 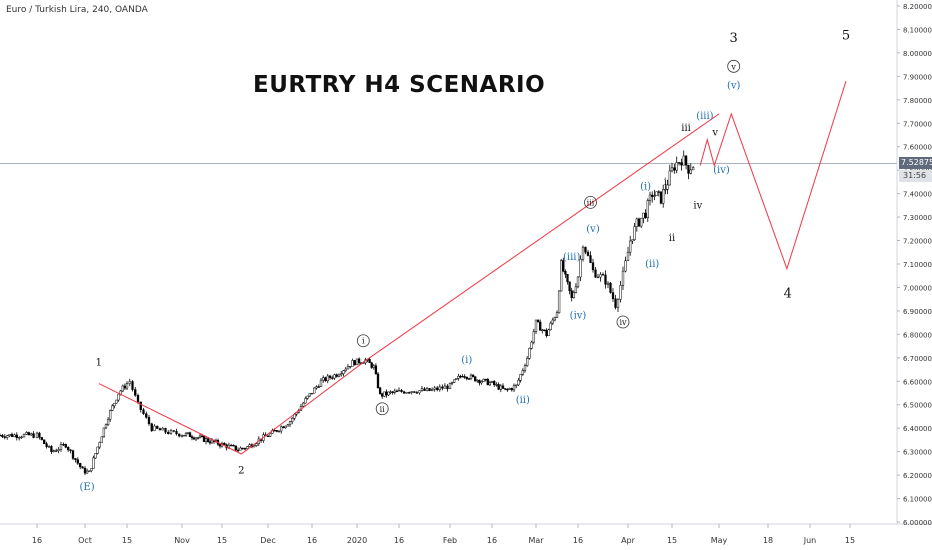 I want to click on wave-label: iii, so click(x=591, y=202).